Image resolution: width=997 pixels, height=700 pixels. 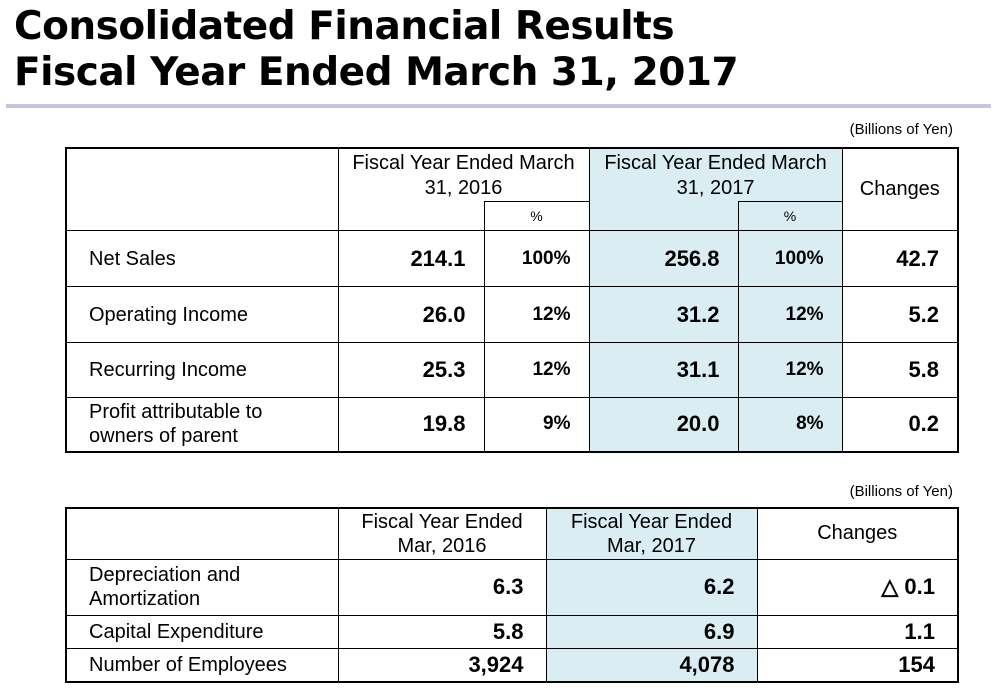 I want to click on value-2017: 6.9, so click(x=651, y=631).